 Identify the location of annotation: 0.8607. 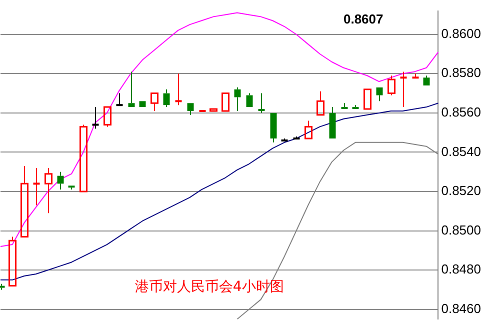
(363, 19).